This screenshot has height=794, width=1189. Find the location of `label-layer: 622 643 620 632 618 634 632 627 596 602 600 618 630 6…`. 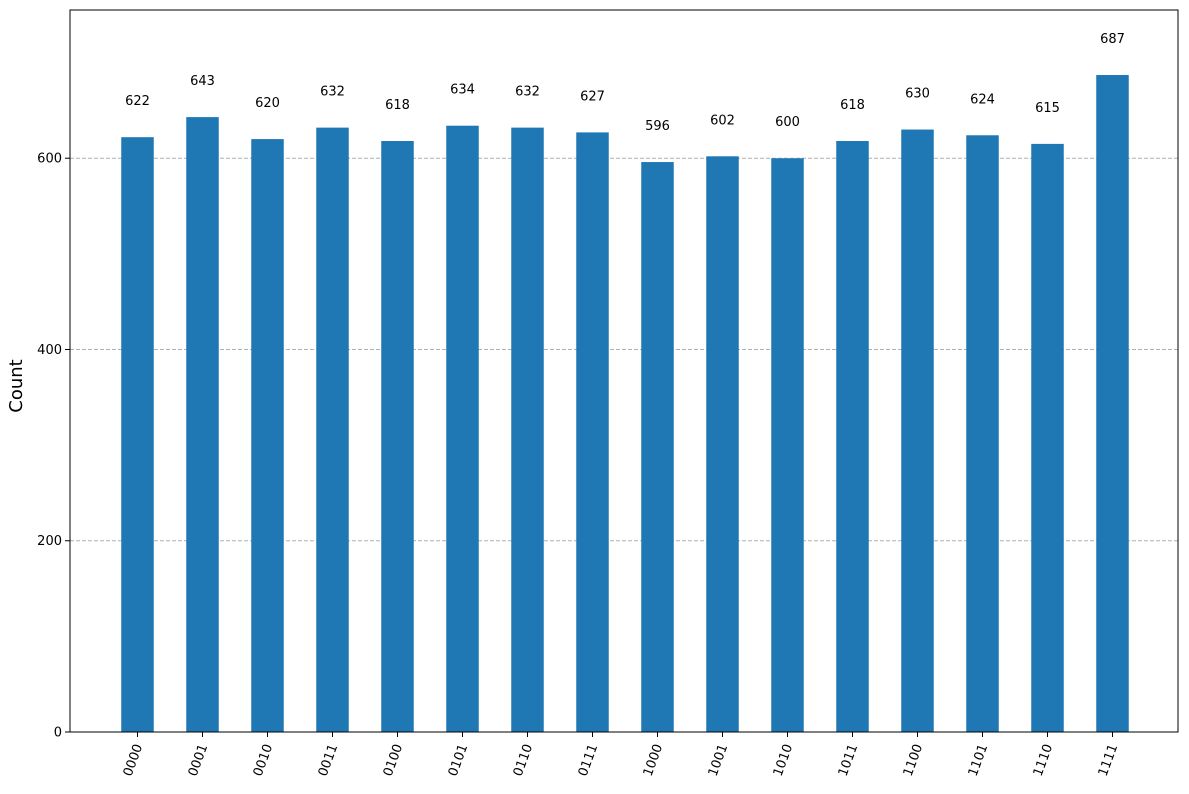

label-layer: 622 643 620 632 618 634 632 627 596 602 600 618 630 6… is located at coordinates (625, 83).